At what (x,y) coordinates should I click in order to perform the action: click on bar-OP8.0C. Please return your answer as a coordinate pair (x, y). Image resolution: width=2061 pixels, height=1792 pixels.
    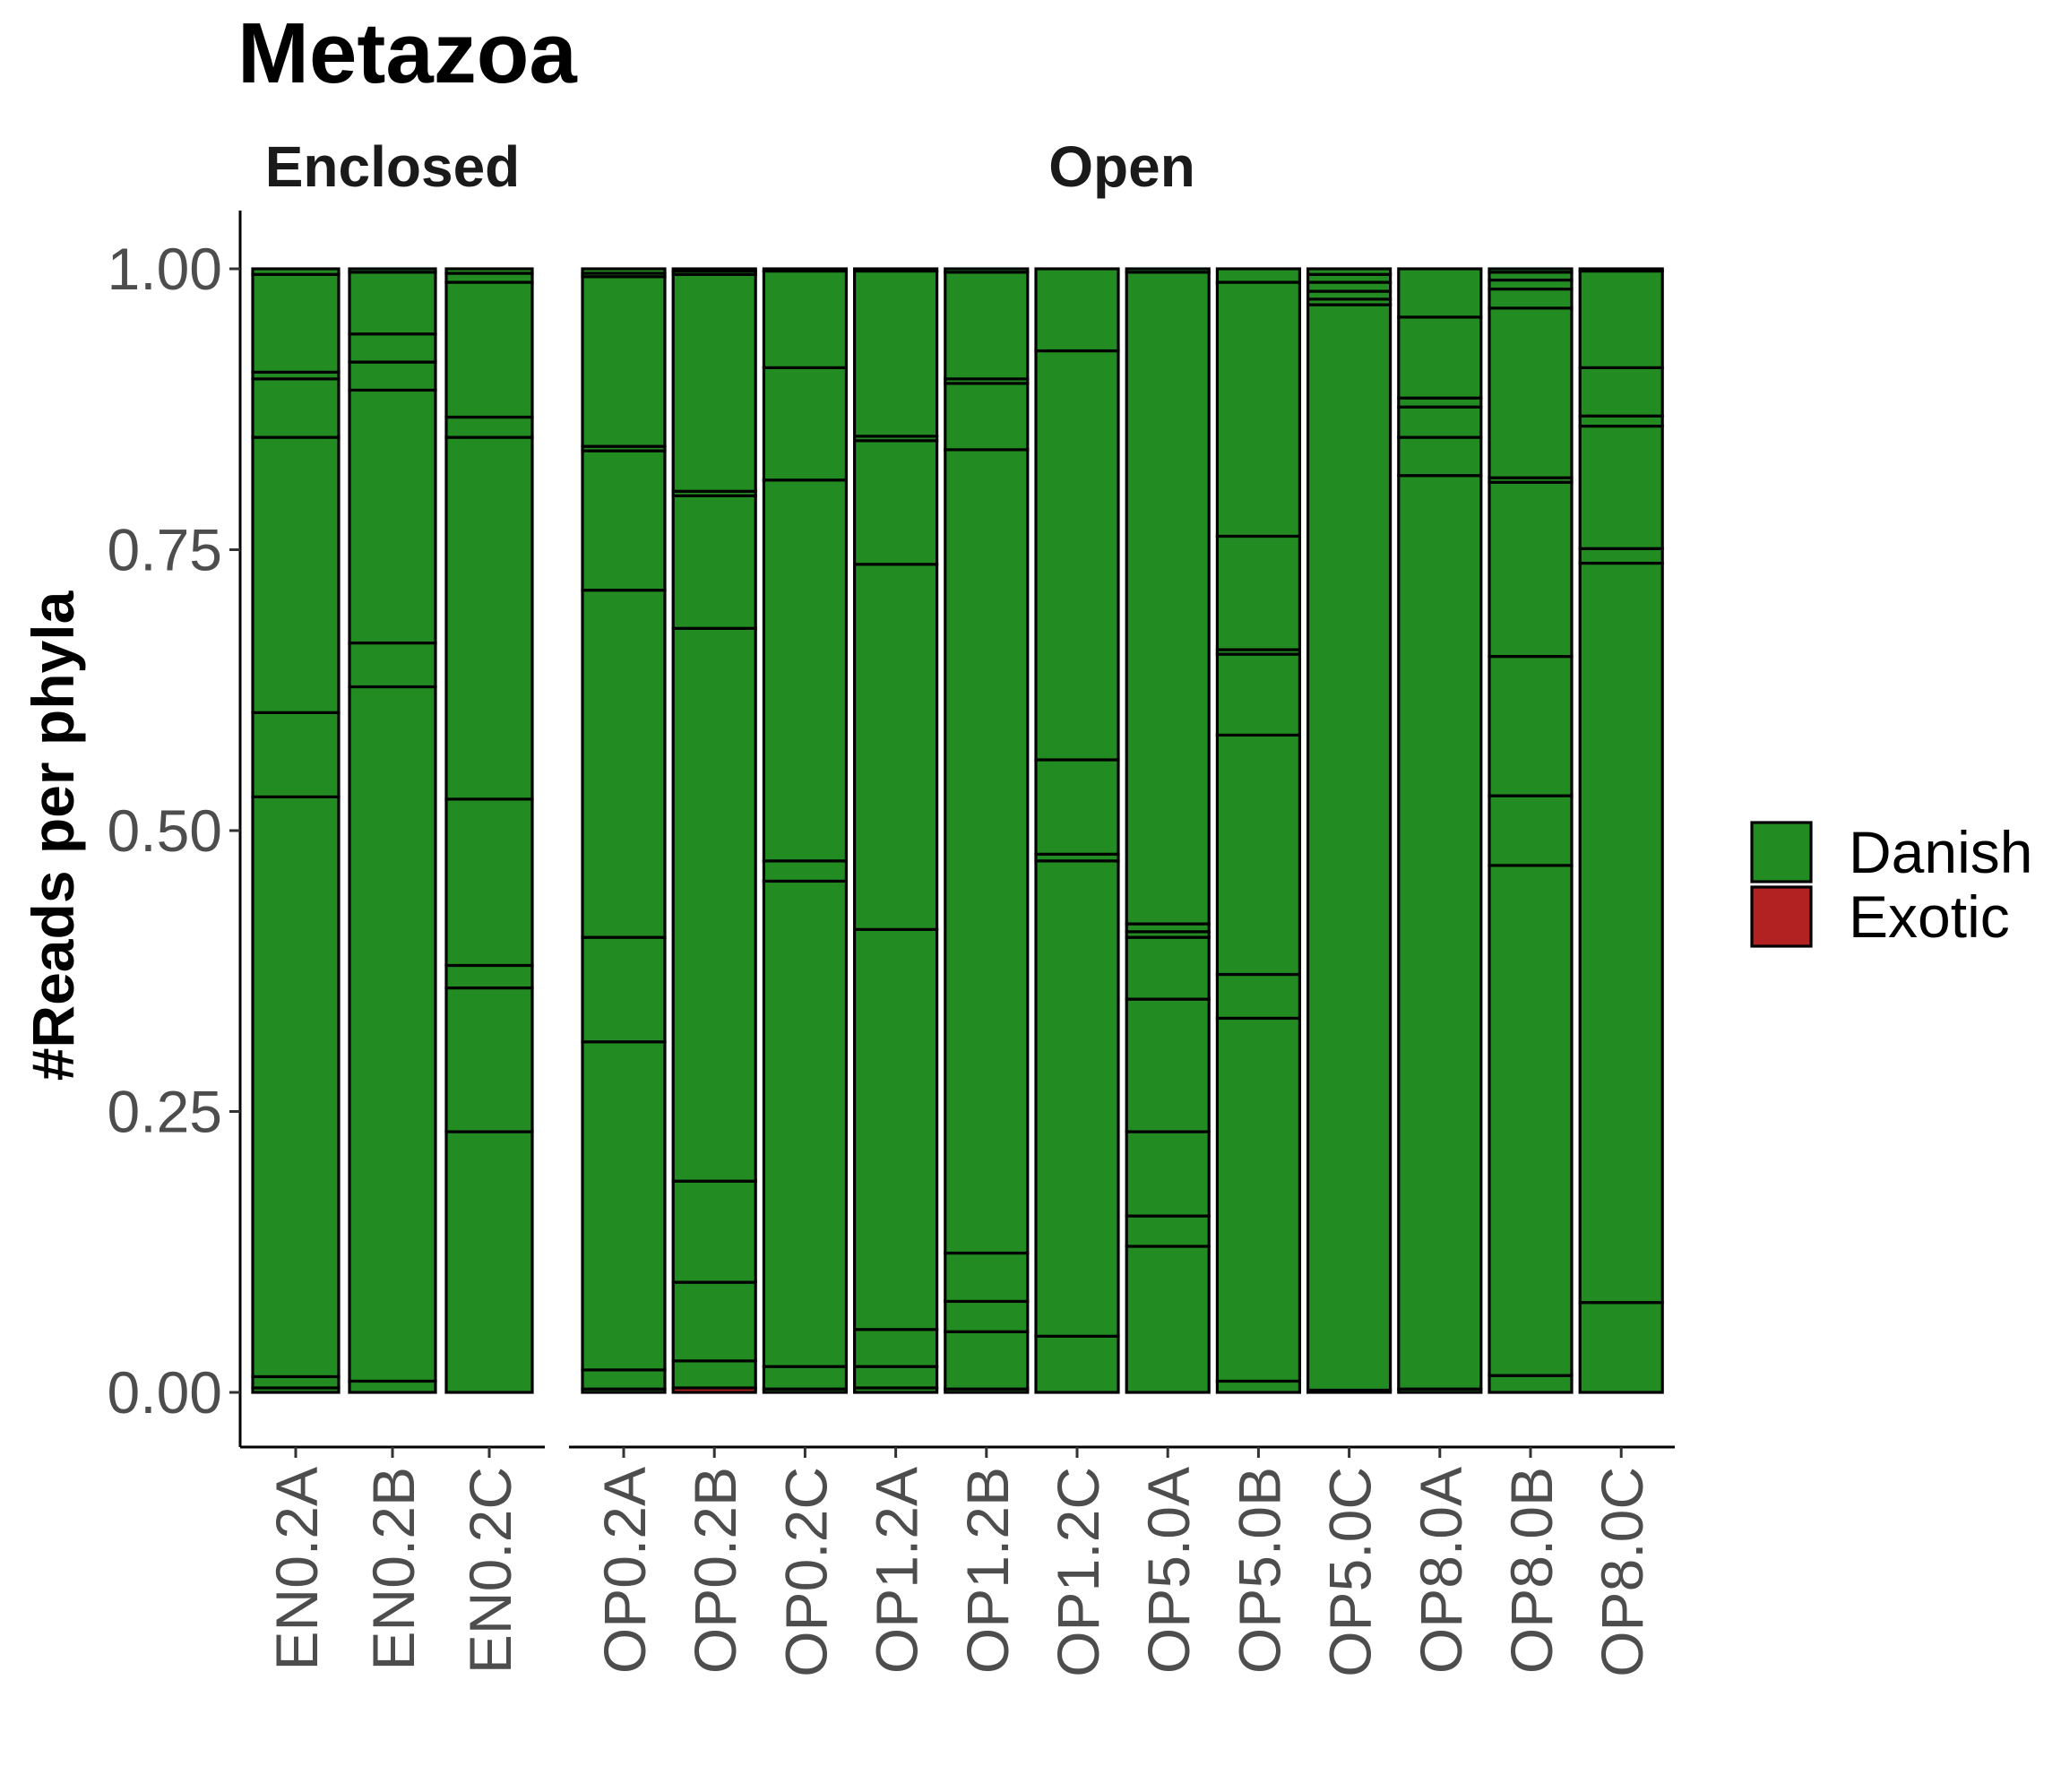
    Looking at the image, I should click on (1621, 830).